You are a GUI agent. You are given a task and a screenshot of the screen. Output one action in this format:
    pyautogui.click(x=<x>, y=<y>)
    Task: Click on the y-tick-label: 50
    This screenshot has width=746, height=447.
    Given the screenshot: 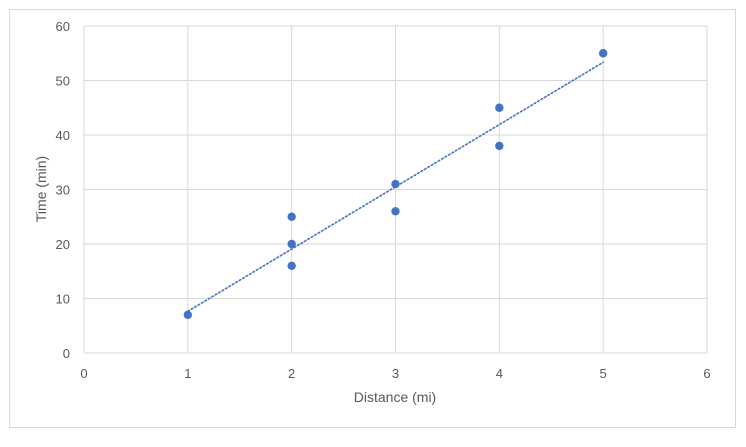 What is the action you would take?
    pyautogui.click(x=63, y=81)
    